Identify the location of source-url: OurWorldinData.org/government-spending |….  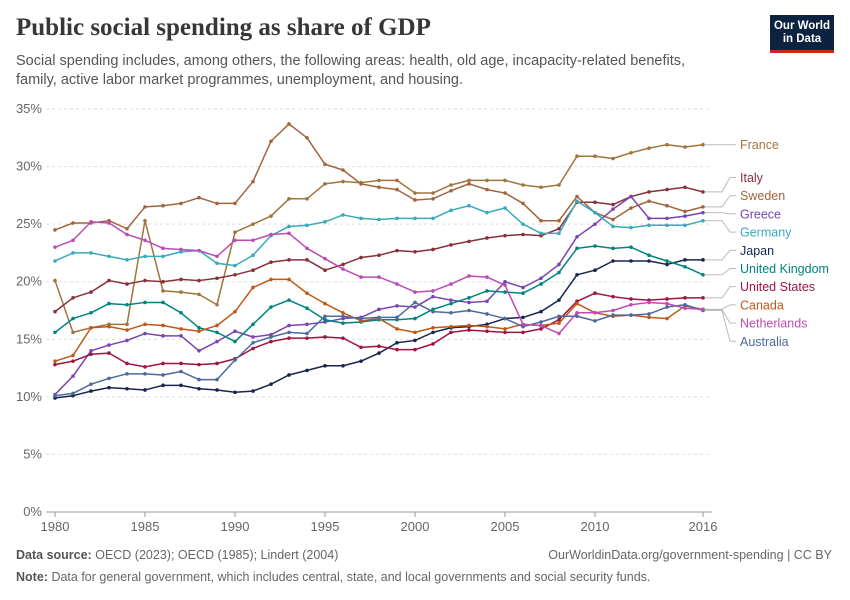
(690, 555).